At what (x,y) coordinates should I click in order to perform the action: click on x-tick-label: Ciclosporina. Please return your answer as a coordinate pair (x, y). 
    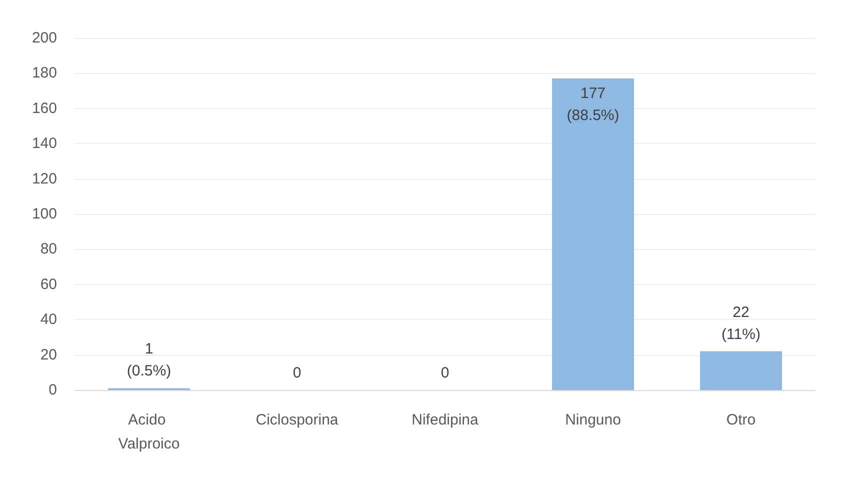
    Looking at the image, I should click on (297, 420).